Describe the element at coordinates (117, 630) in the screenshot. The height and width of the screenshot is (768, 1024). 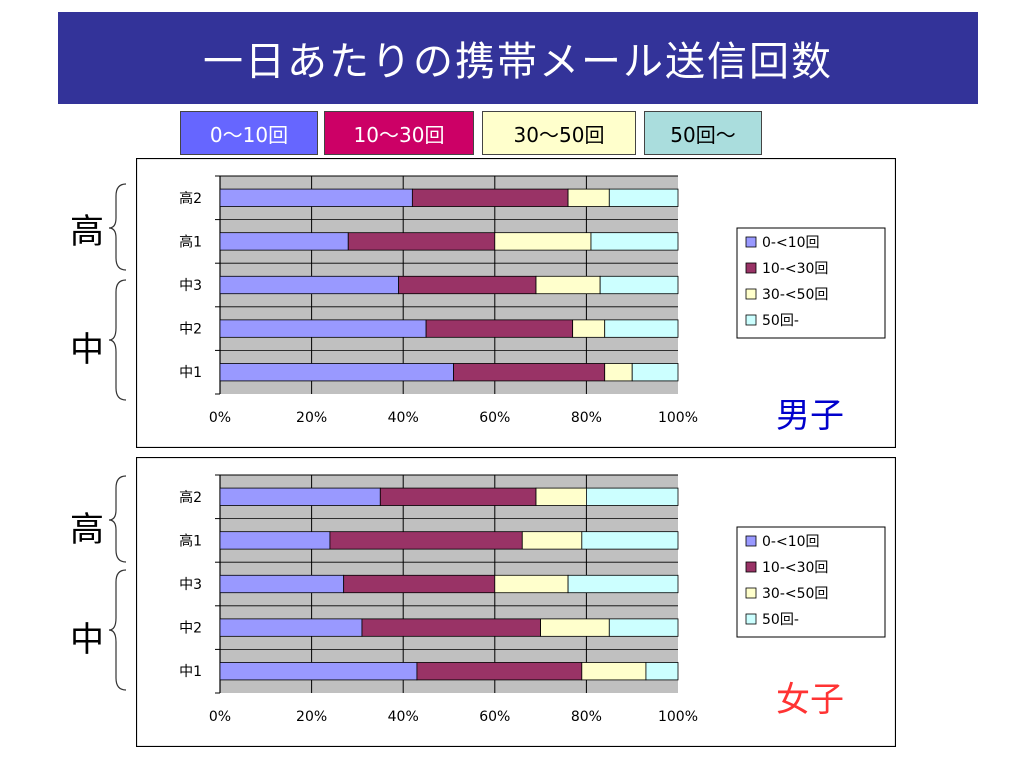
I see `brace-middle-female` at that location.